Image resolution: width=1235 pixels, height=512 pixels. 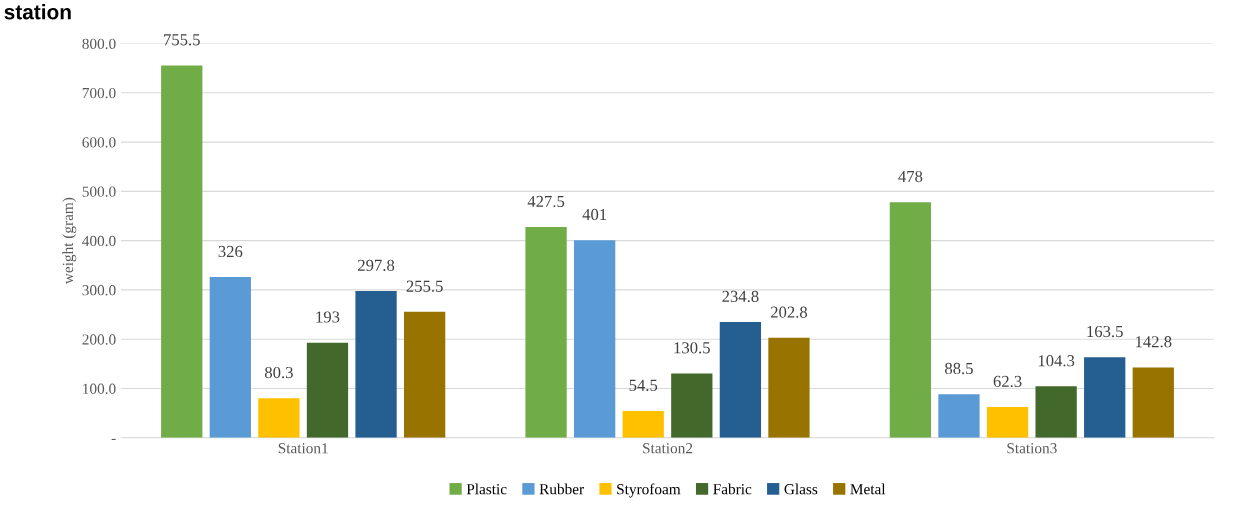 What do you see at coordinates (278, 372) in the screenshot?
I see `data-label: 80.3` at bounding box center [278, 372].